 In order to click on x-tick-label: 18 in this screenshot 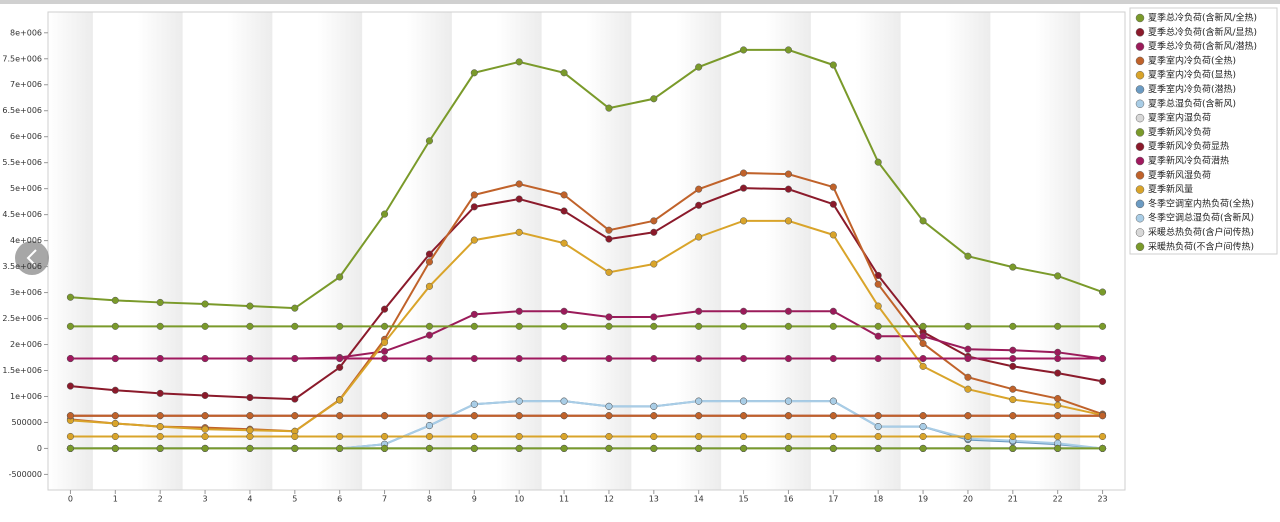, I will do `click(878, 499)`.